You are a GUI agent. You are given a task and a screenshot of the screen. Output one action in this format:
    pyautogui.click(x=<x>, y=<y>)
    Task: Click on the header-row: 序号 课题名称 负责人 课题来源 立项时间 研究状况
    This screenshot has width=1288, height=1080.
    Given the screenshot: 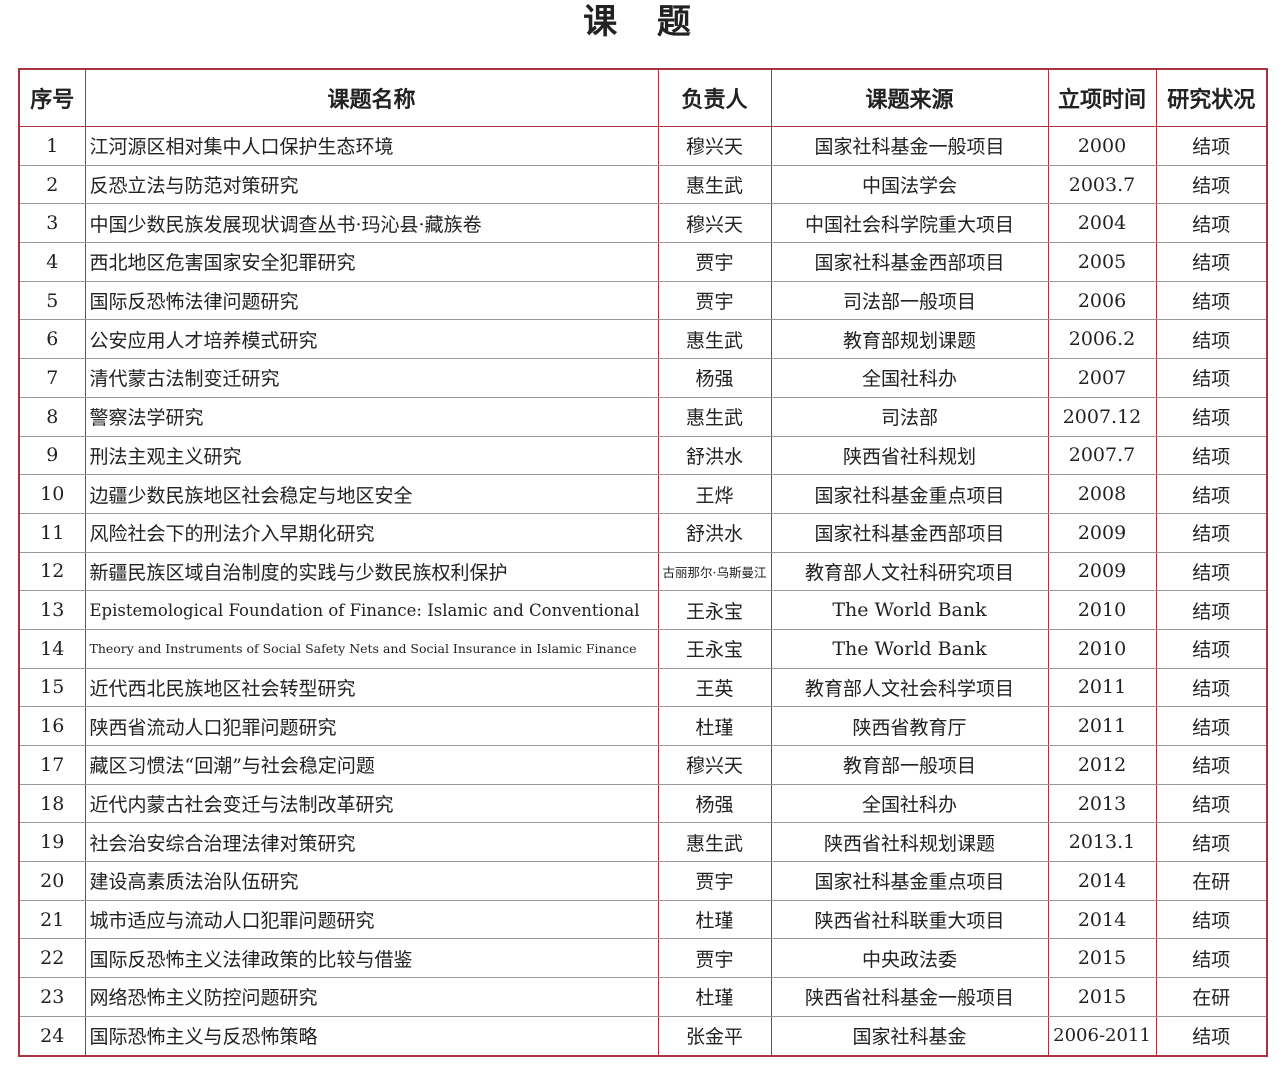 What is the action you would take?
    pyautogui.click(x=643, y=97)
    